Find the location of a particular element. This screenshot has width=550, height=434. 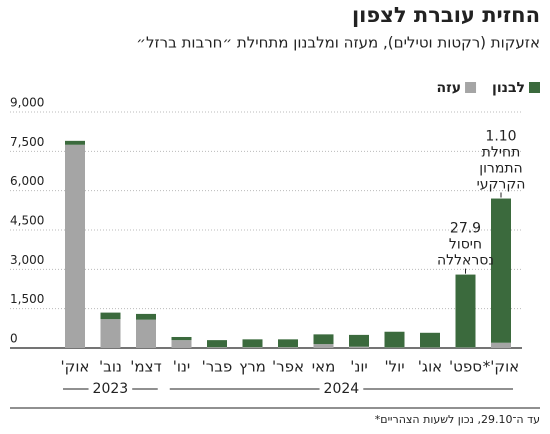

annotation: הקרקעי is located at coordinates (501, 185).